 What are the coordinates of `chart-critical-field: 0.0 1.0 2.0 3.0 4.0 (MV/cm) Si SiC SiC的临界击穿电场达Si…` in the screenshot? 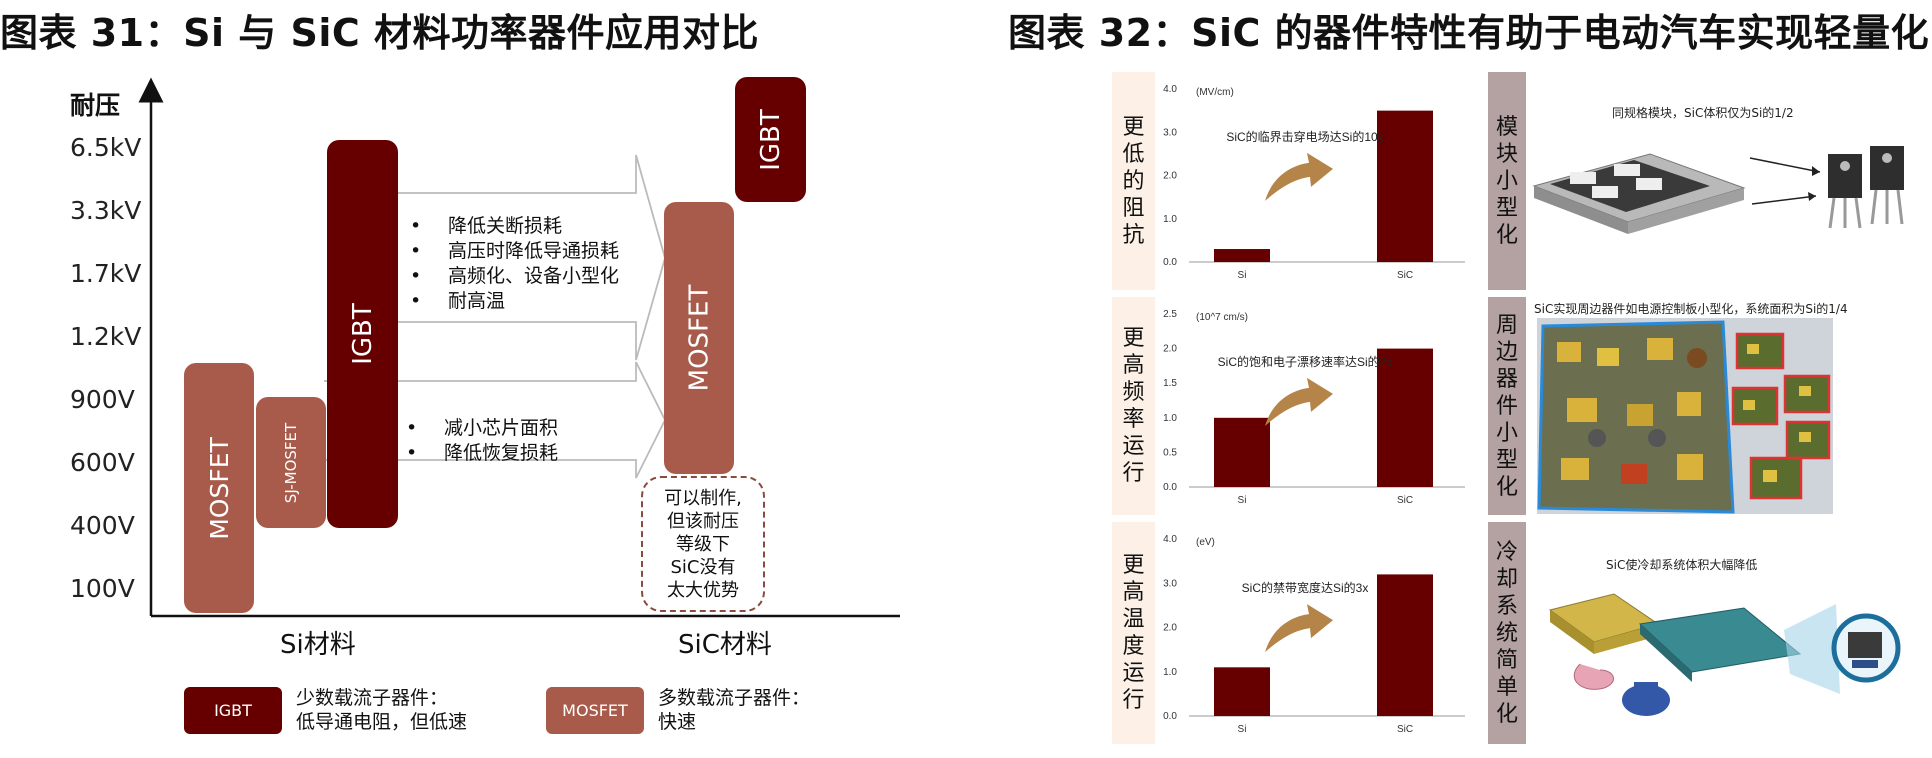 It's located at (1314, 182).